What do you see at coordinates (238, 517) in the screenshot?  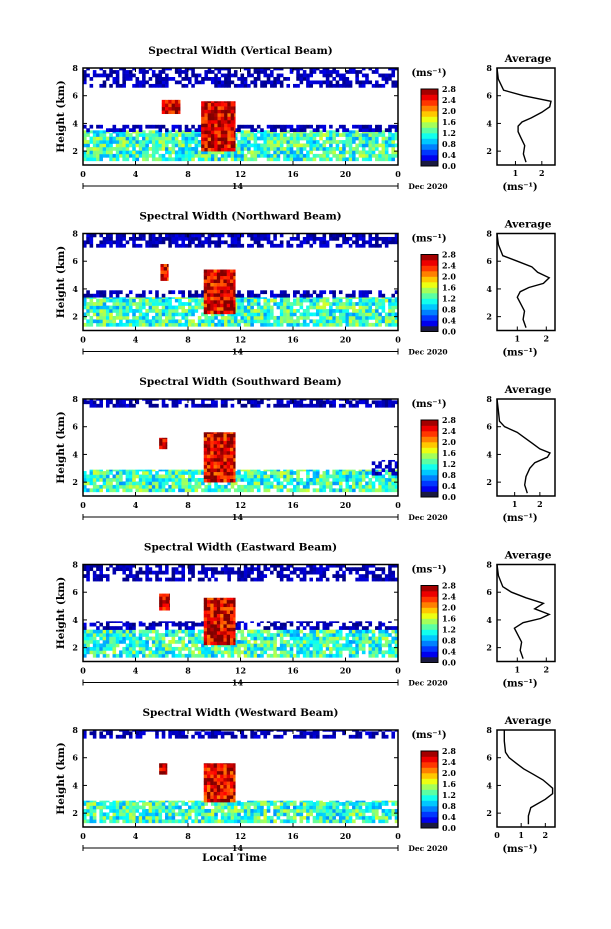 I see `date-marker: 14` at bounding box center [238, 517].